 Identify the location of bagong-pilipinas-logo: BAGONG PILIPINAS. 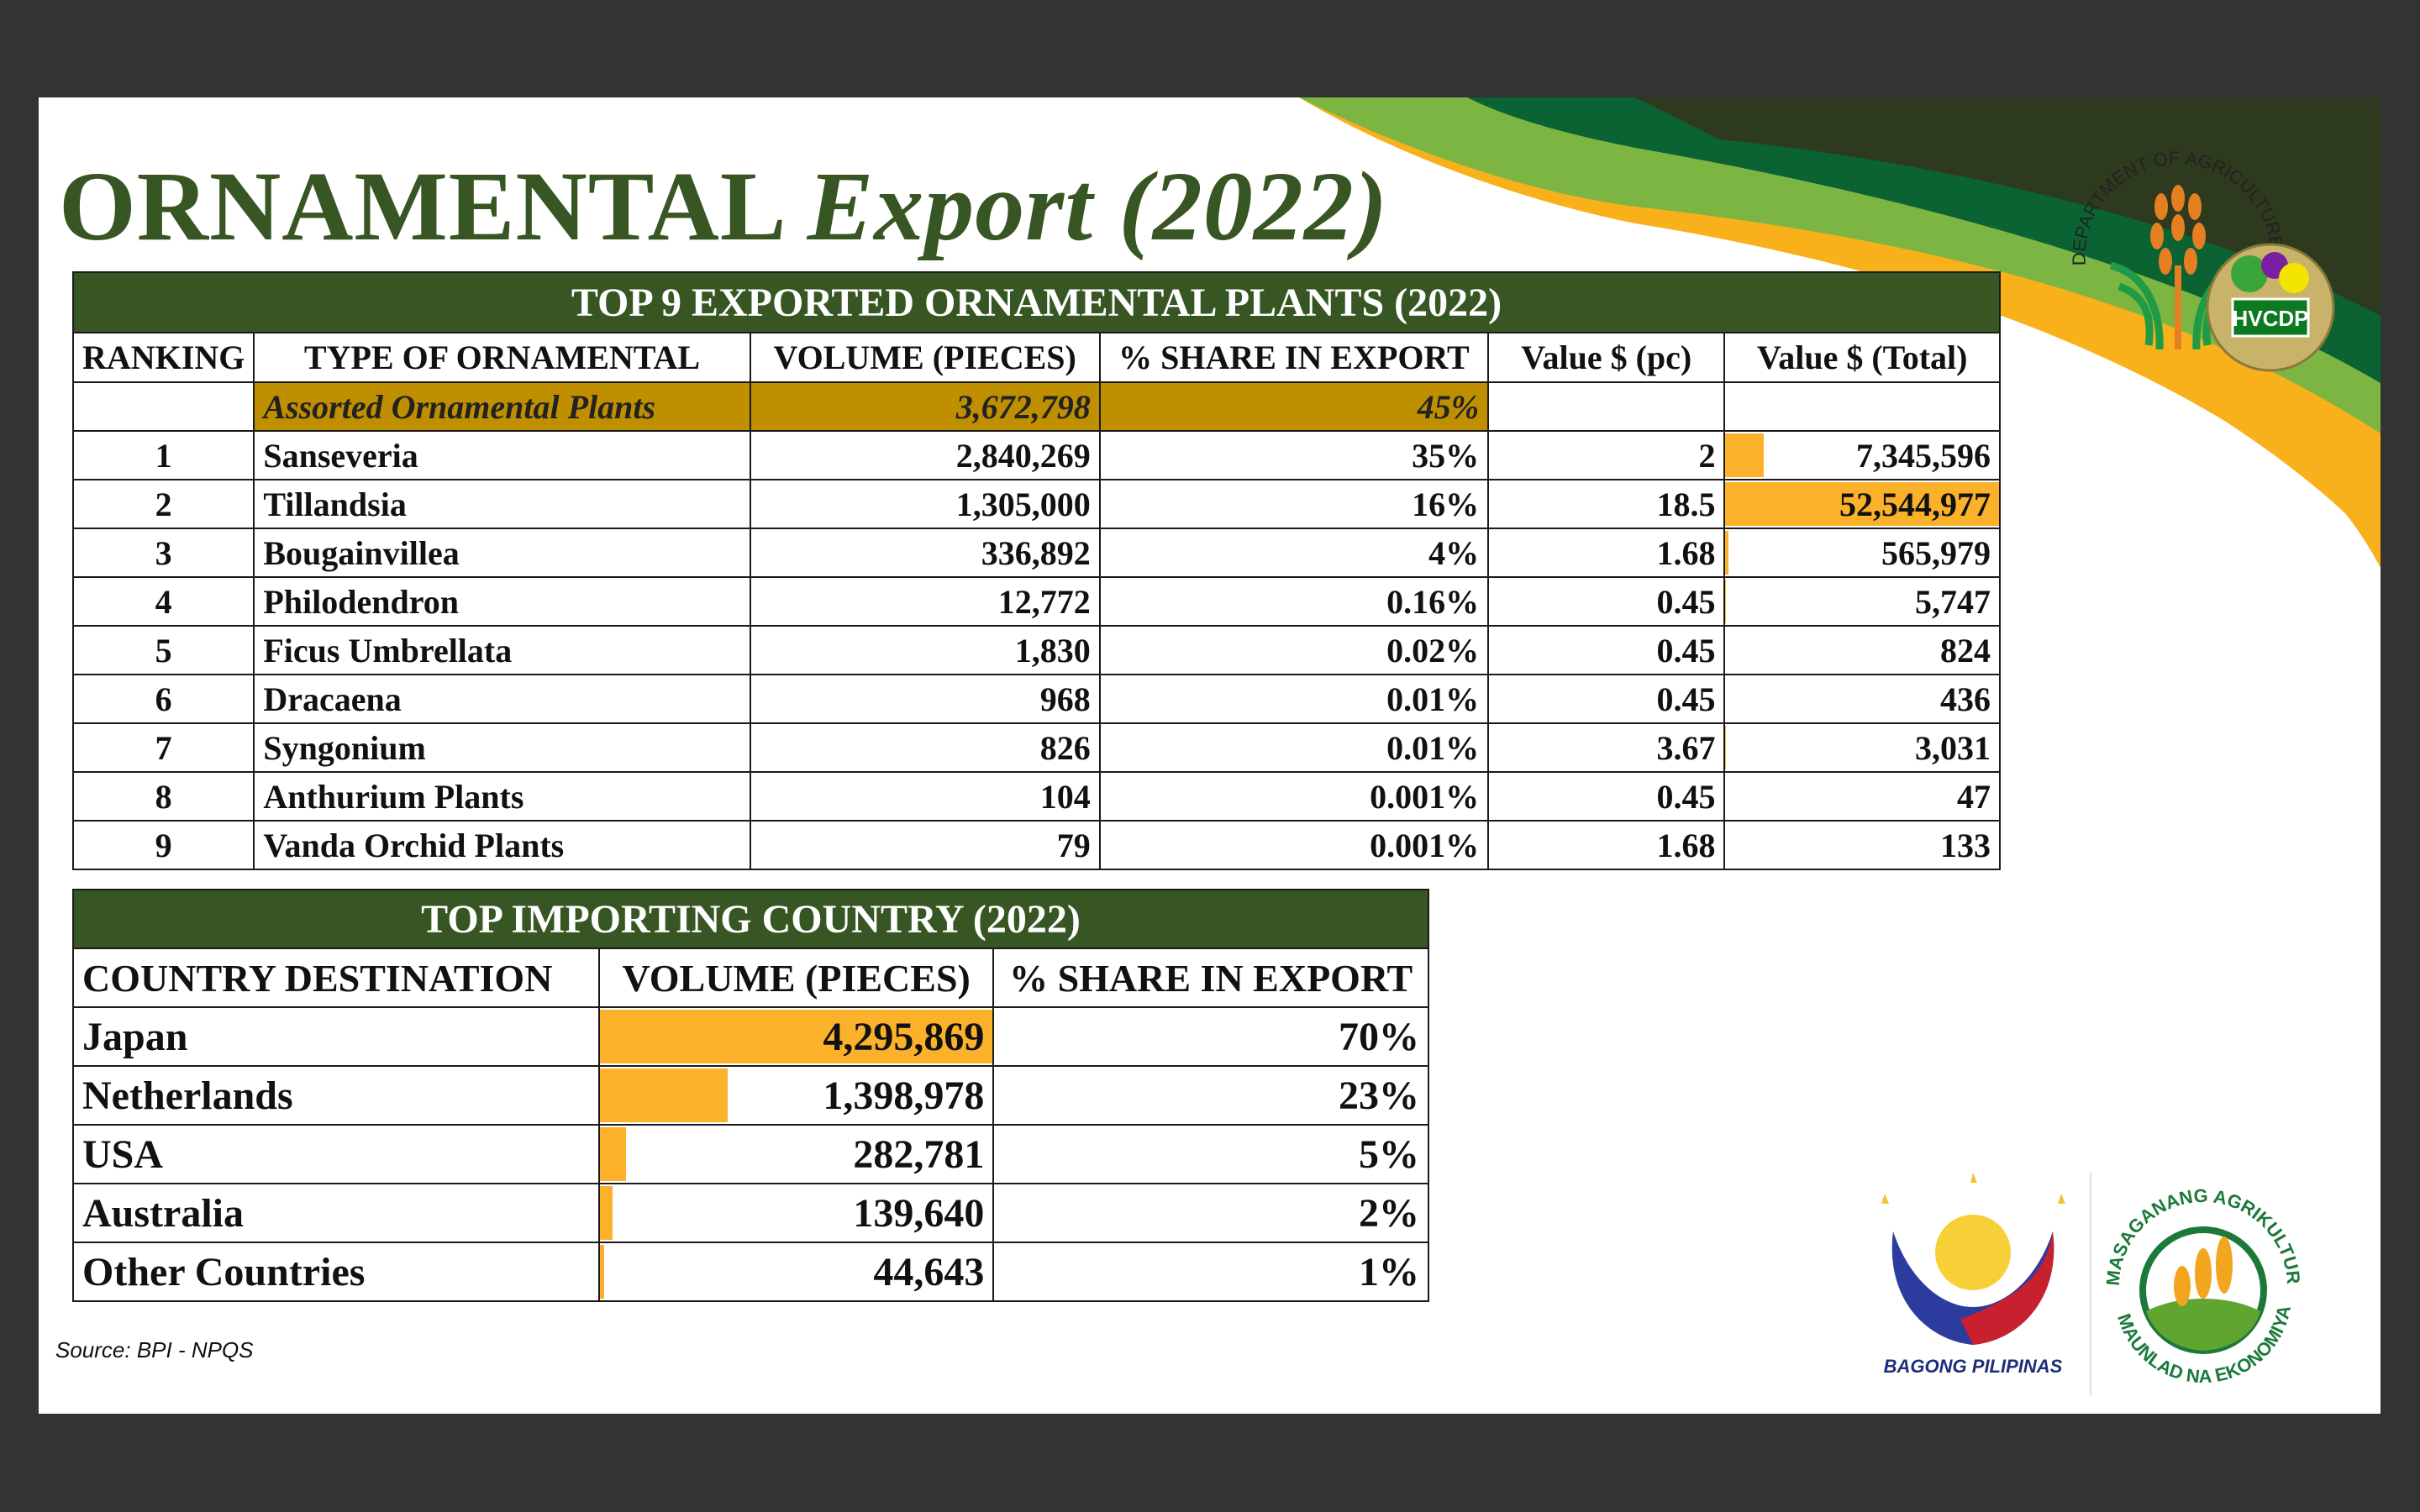
(1973, 1275).